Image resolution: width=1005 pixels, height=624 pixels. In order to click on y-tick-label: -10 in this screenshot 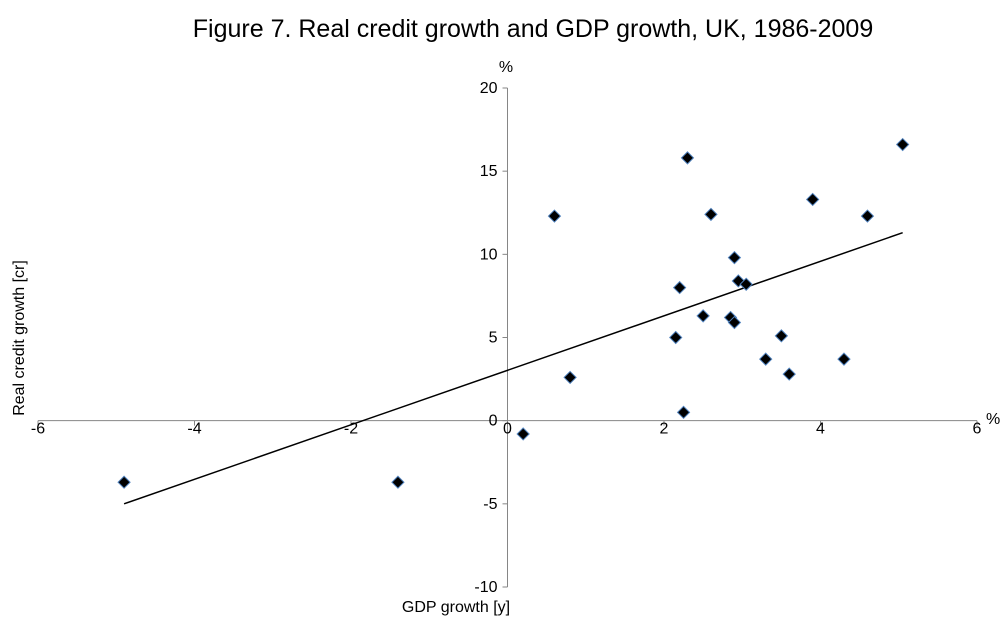, I will do `click(485, 587)`.